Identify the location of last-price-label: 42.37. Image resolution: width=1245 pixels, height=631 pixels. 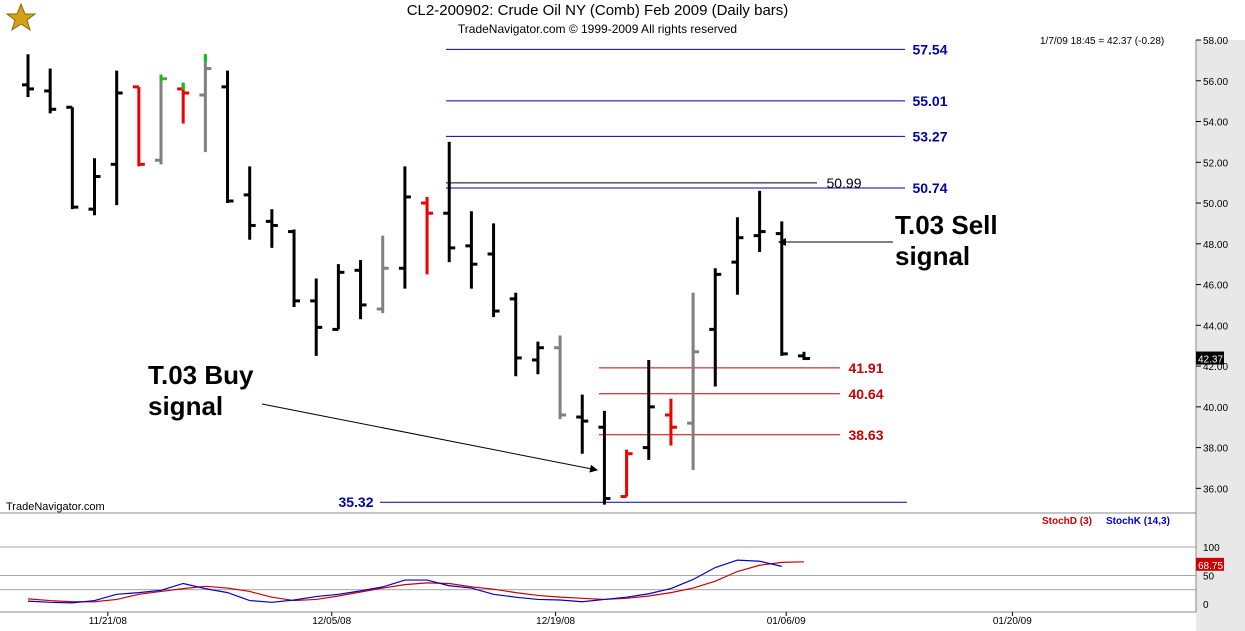
(1210, 360).